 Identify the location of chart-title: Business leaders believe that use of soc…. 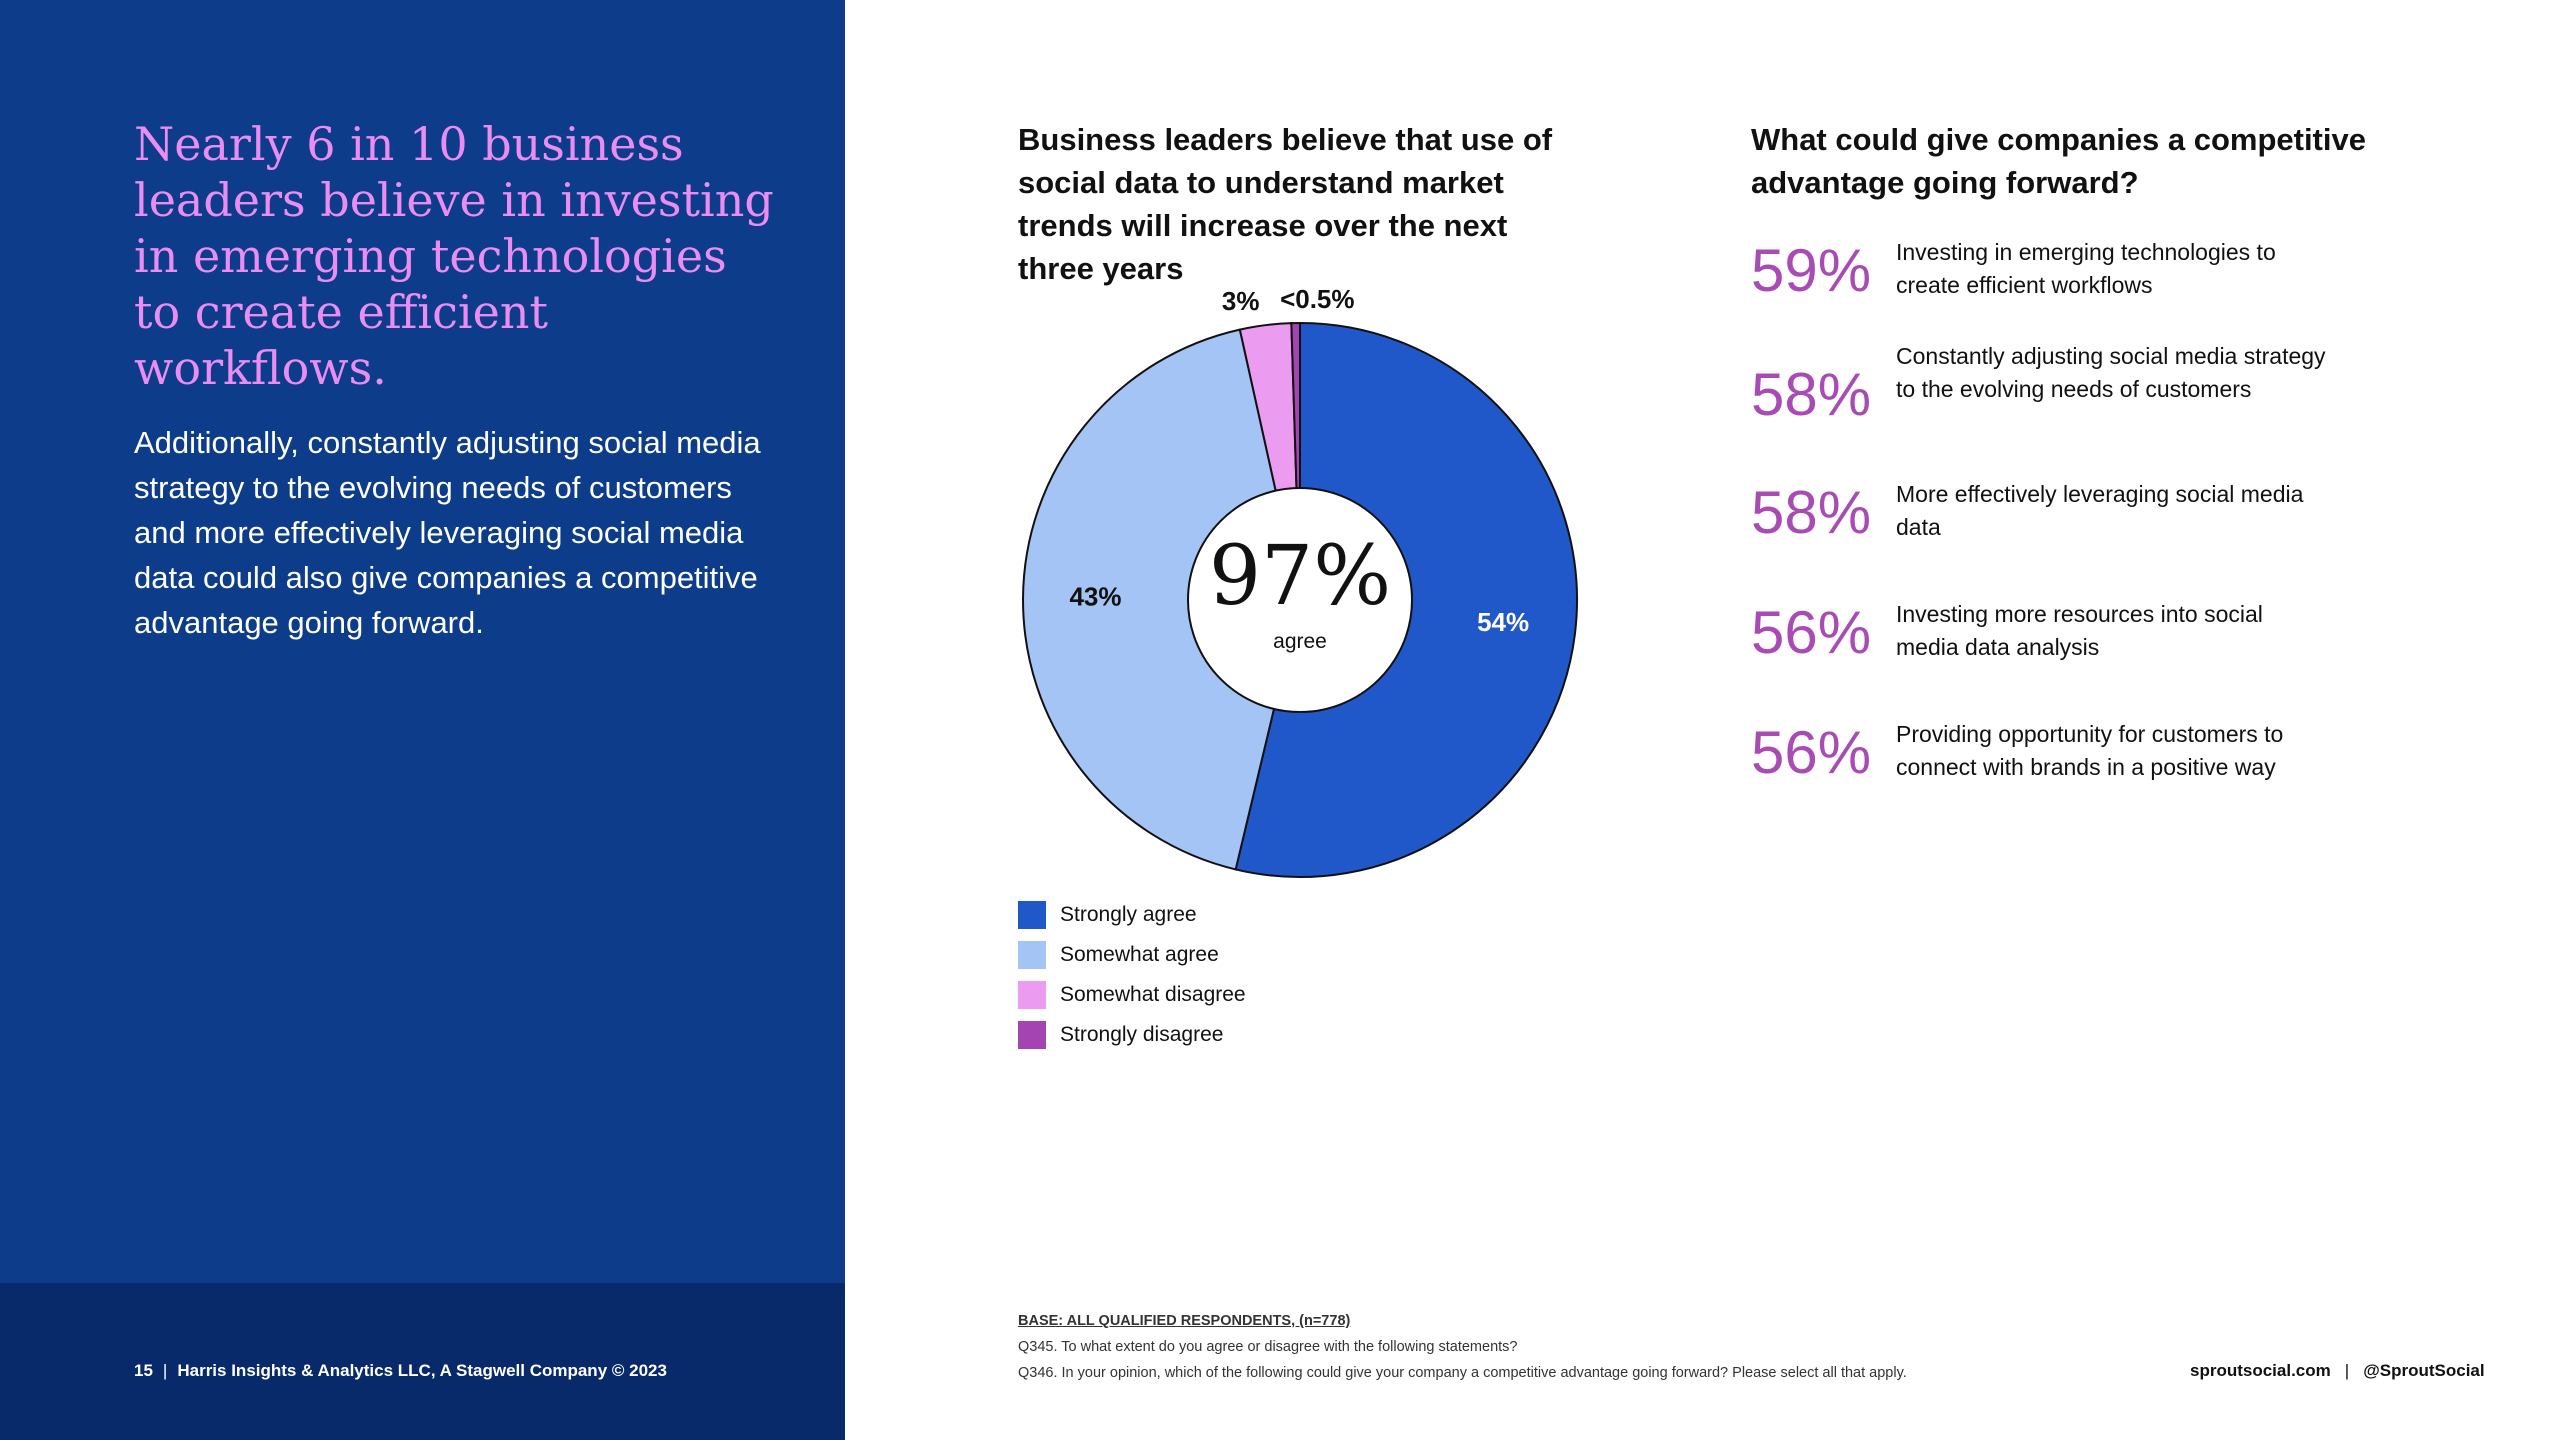
(1285, 204).